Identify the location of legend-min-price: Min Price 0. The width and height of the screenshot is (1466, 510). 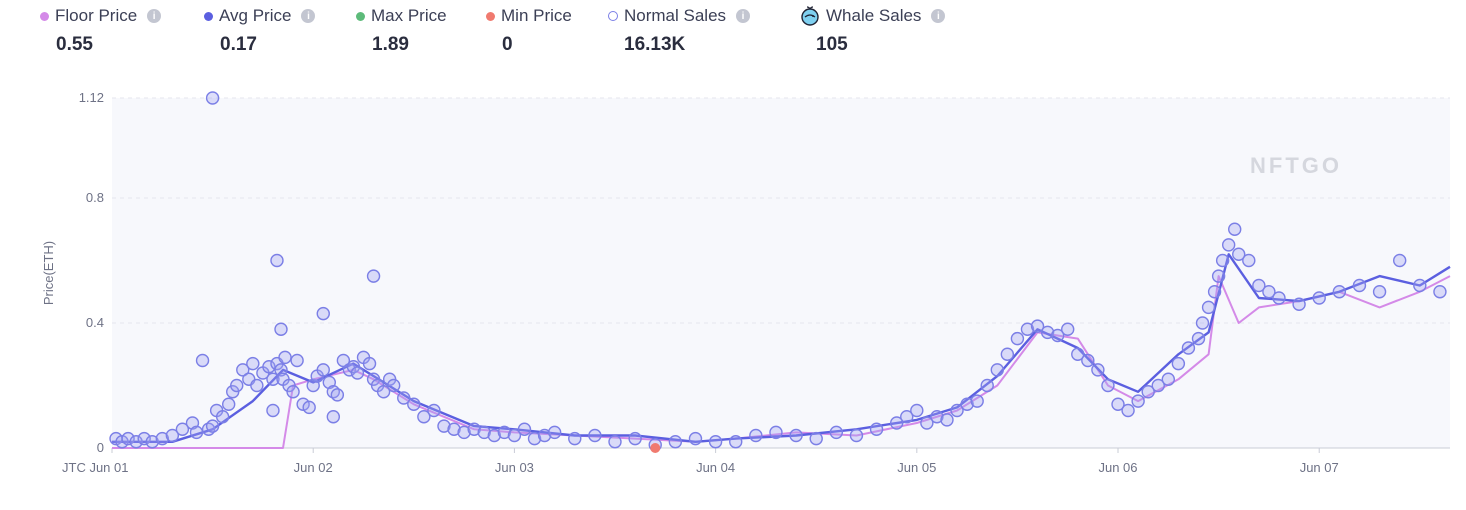
(529, 30).